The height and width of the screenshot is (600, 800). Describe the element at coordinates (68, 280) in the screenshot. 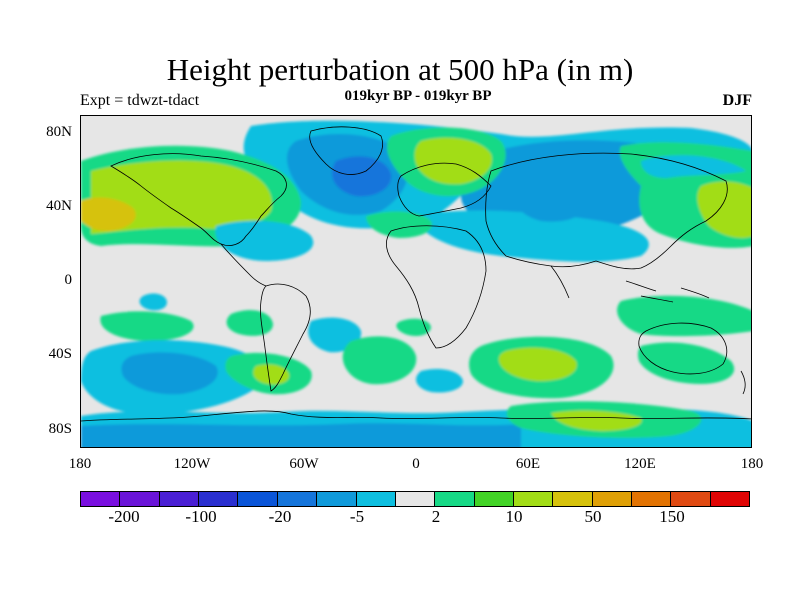

I see `y-tick-label: 0` at that location.